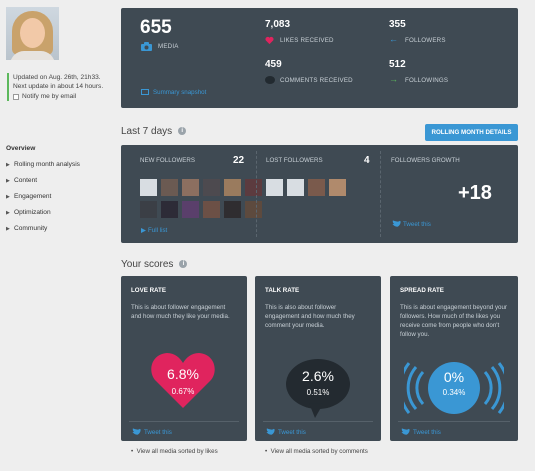 The width and height of the screenshot is (535, 471). What do you see at coordinates (475, 193) in the screenshot?
I see `growth-value: +18` at bounding box center [475, 193].